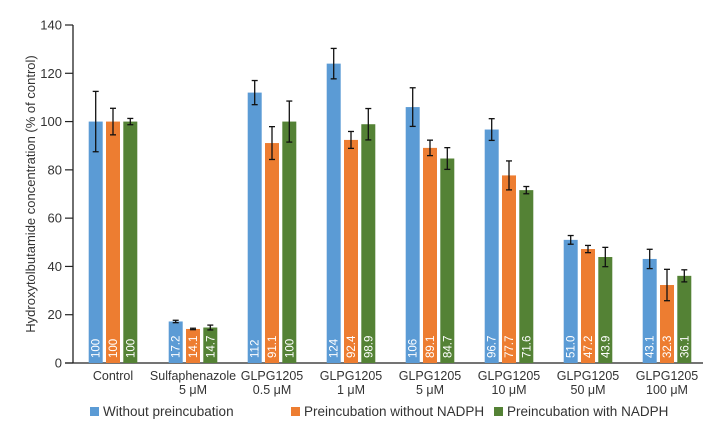 The image size is (720, 440). What do you see at coordinates (273, 347) in the screenshot?
I see `bar-value-label: 91.1` at bounding box center [273, 347].